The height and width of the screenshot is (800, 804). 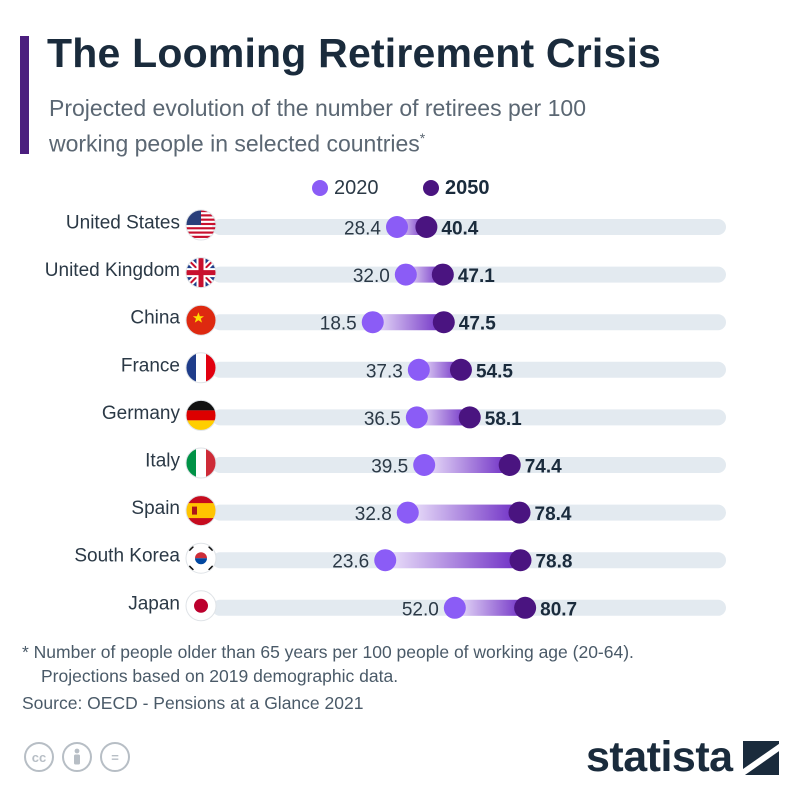 What do you see at coordinates (350, 562) in the screenshot?
I see `value-label-2020: 23.6` at bounding box center [350, 562].